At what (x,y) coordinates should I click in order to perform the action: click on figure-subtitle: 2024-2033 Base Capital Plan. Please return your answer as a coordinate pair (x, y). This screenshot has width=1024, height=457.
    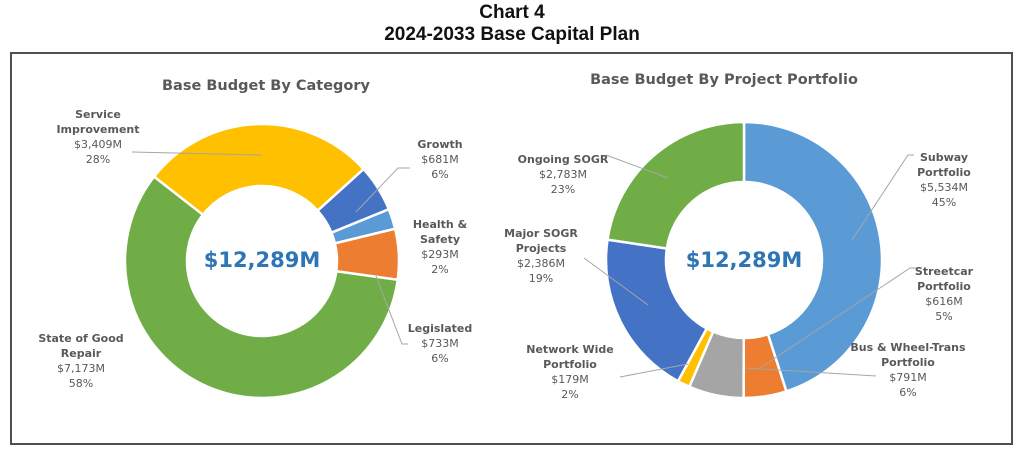
    Looking at the image, I should click on (512, 34).